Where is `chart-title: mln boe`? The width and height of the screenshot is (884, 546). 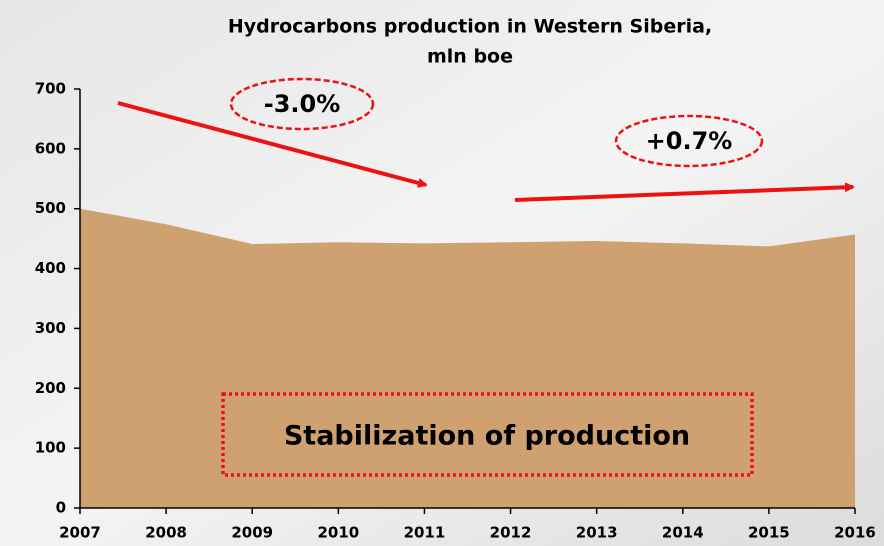 chart-title: mln boe is located at coordinates (470, 57).